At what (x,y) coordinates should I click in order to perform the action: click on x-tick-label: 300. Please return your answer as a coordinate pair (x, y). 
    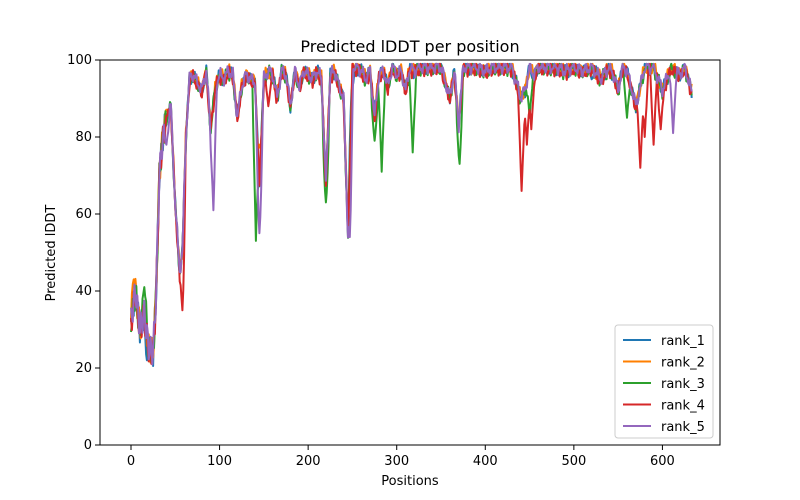
    Looking at the image, I should click on (396, 461).